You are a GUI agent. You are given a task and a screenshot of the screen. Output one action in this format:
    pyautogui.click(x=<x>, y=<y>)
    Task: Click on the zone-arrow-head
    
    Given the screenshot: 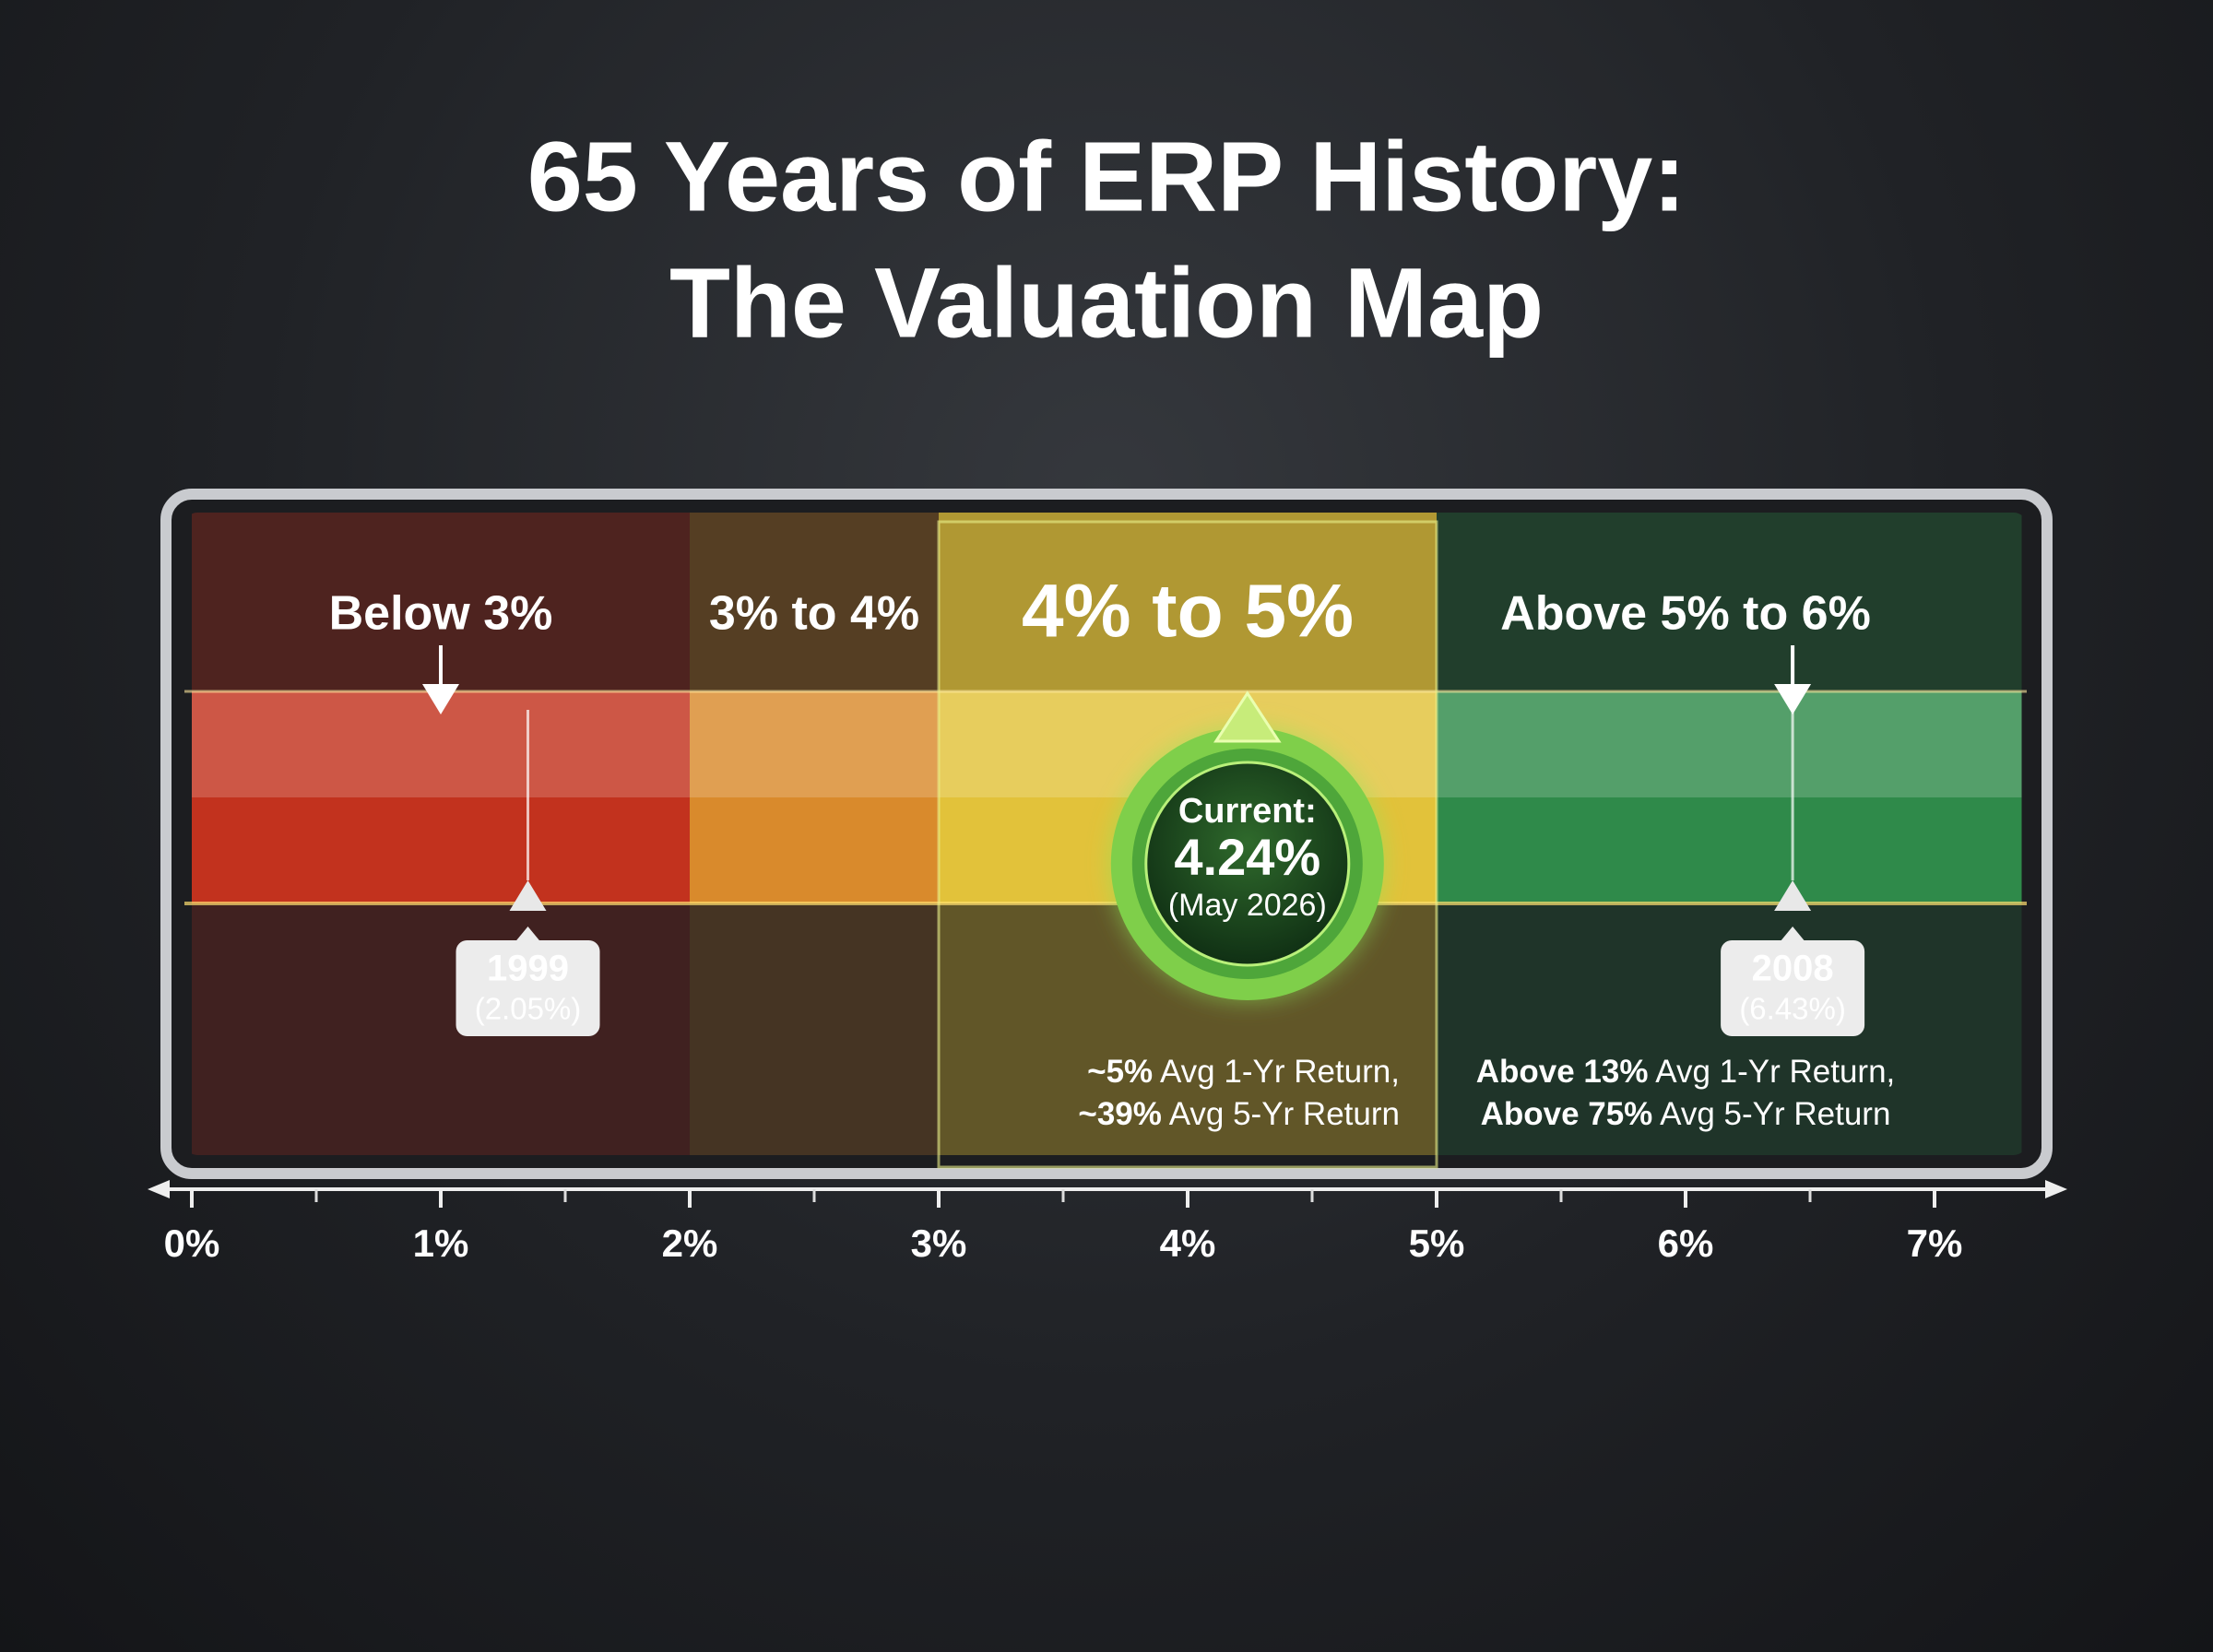 What is the action you would take?
    pyautogui.click(x=440, y=699)
    